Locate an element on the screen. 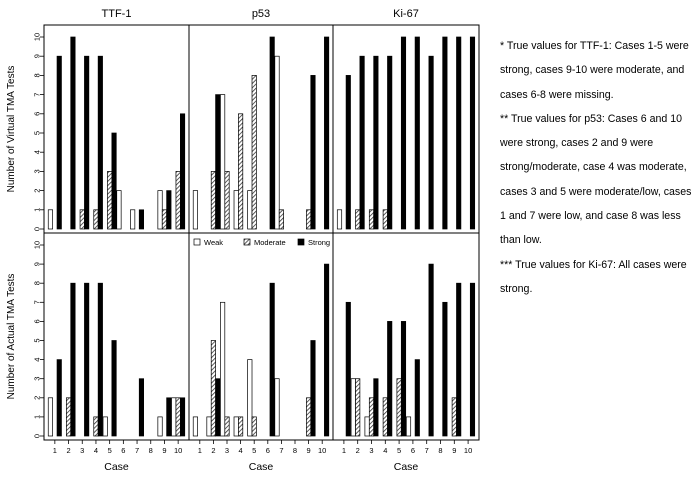 Image resolution: width=700 pixels, height=477 pixels. x-tick-label: 7 is located at coordinates (427, 450).